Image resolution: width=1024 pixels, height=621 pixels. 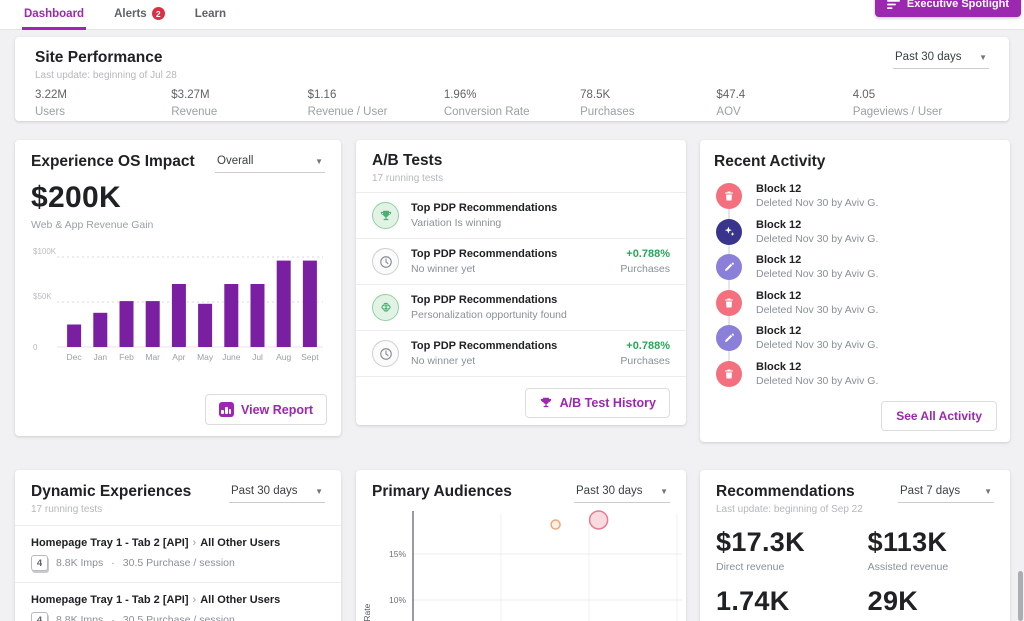 I want to click on ab-test-history-label: A/B Test History, so click(x=607, y=403).